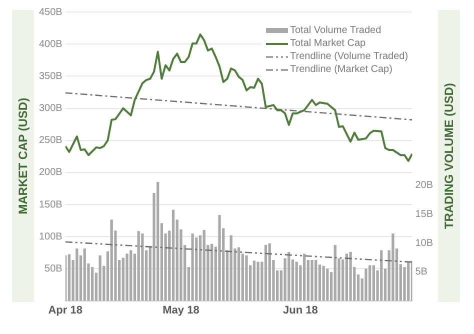  What do you see at coordinates (50, 172) in the screenshot?
I see `y-tick-label: 200B` at bounding box center [50, 172].